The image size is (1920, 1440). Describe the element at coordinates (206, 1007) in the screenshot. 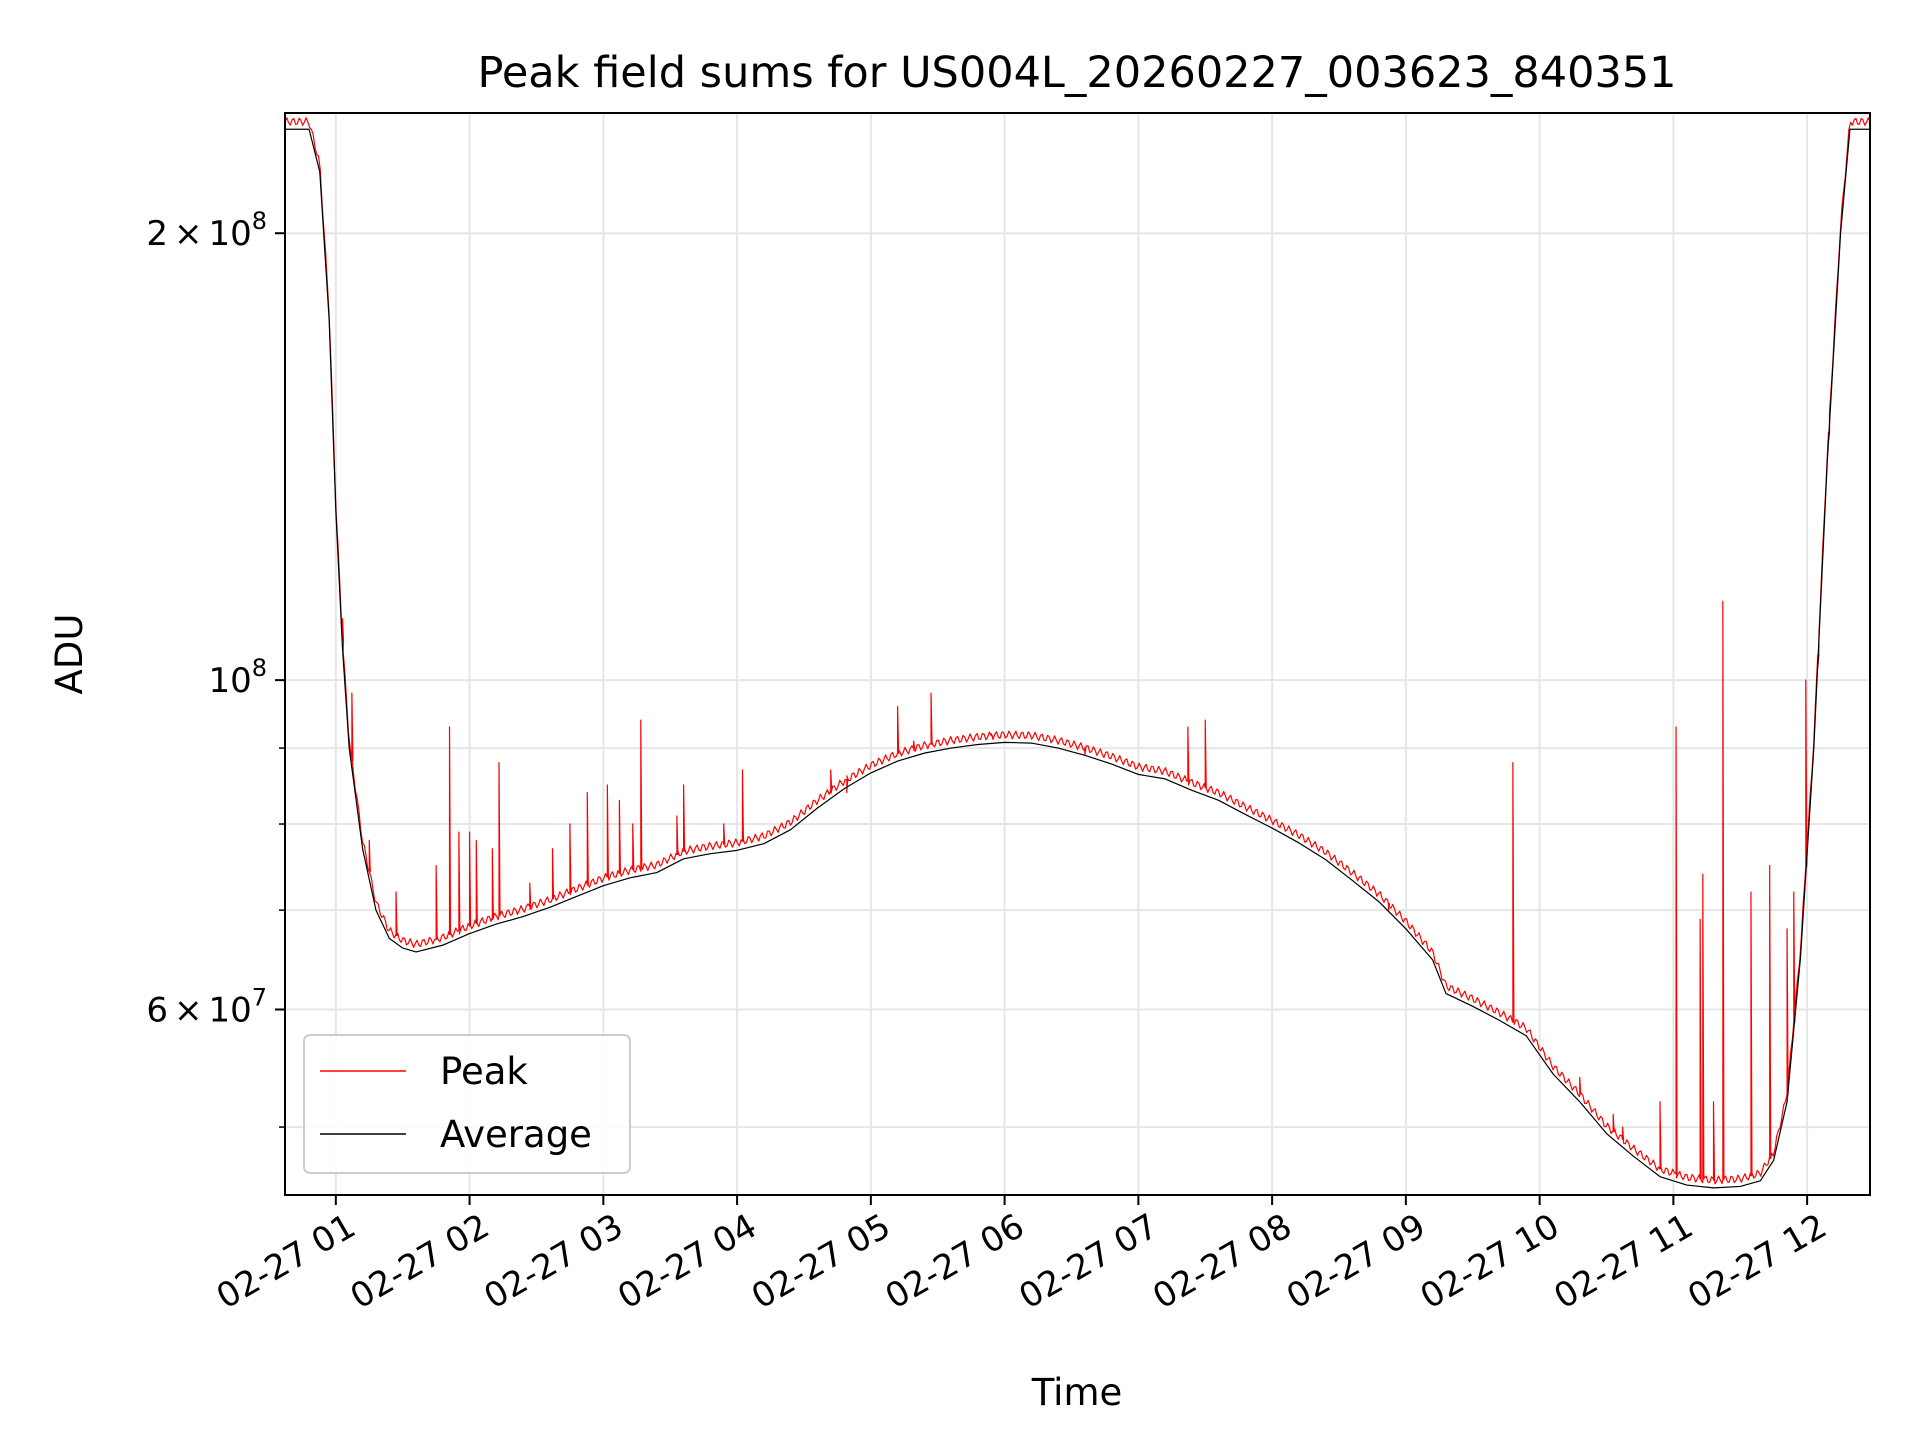

I see `y-tick-label: 6 × 10⁷` at that location.